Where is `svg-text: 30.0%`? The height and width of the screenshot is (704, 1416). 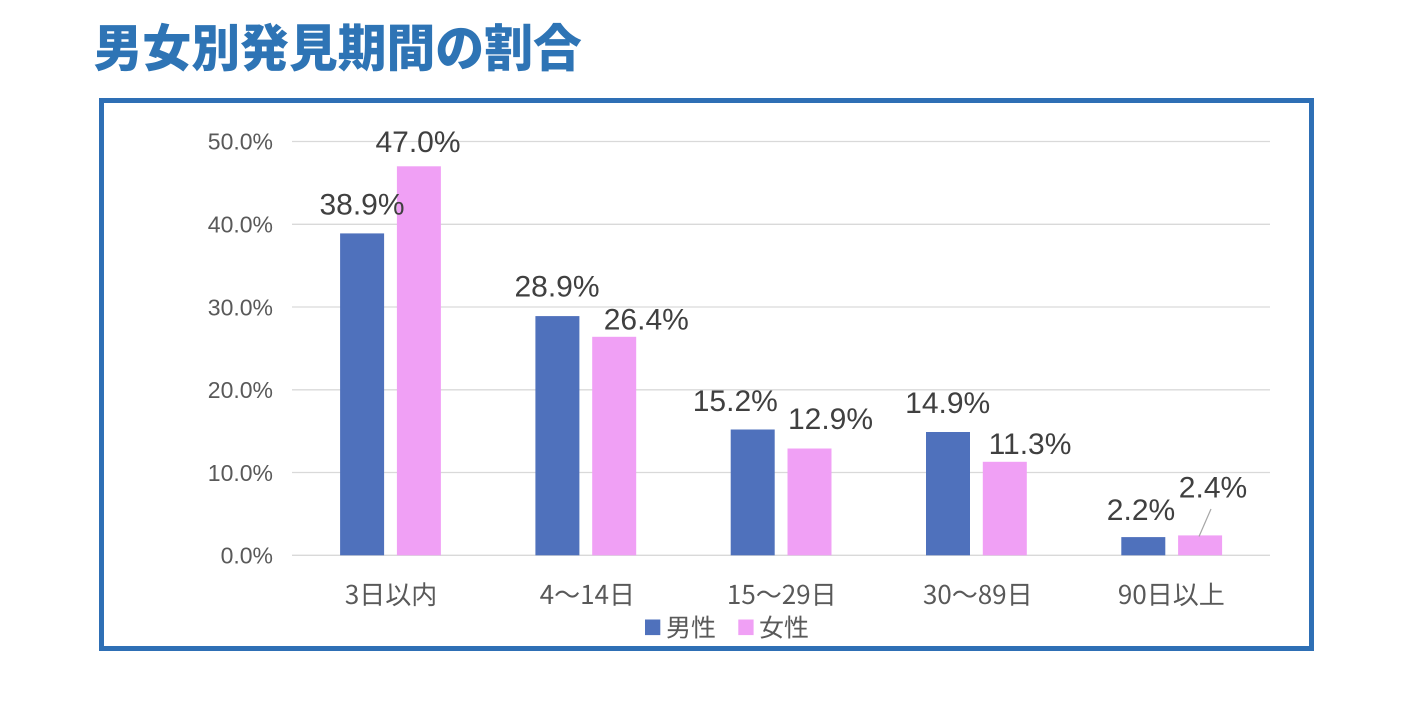 svg-text: 30.0% is located at coordinates (240, 307).